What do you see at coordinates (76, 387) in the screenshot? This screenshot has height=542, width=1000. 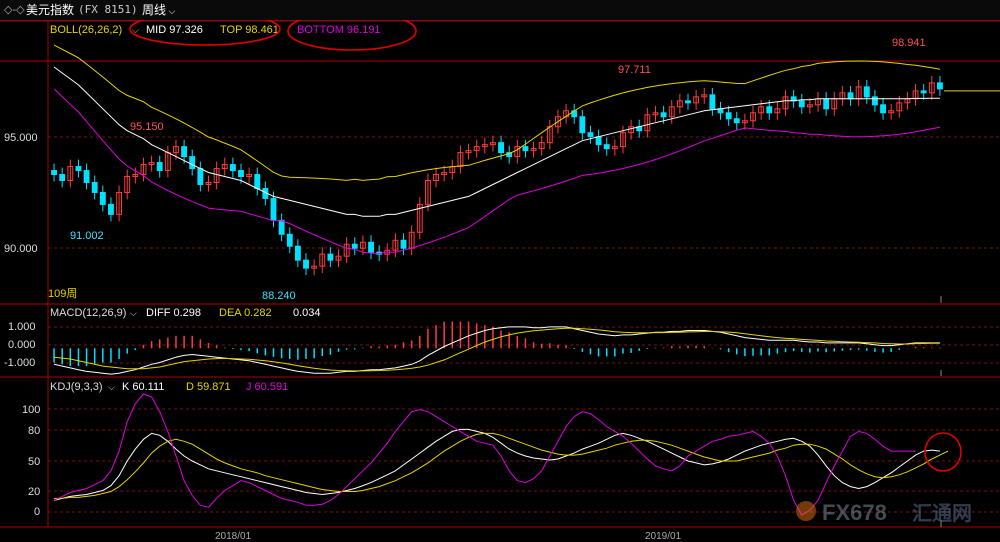 I see `kdj-indicator-label: KDJ(9,3,3)` at bounding box center [76, 387].